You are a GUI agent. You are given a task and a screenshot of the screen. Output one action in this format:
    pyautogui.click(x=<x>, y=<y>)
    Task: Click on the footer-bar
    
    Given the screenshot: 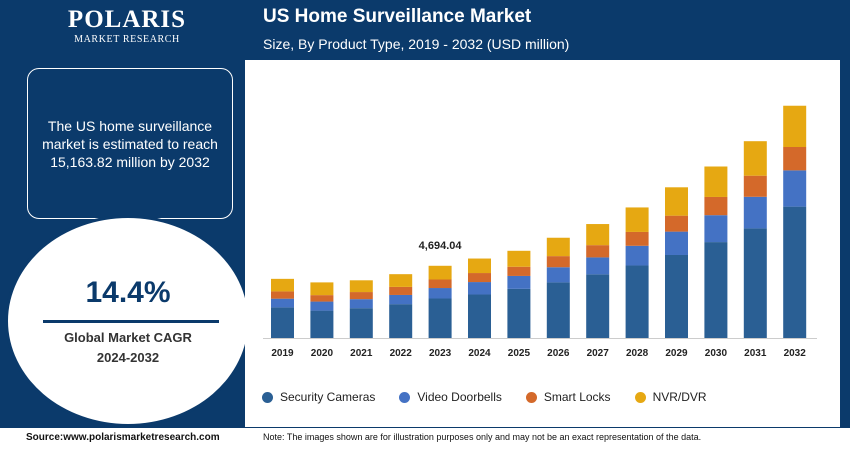 What is the action you would take?
    pyautogui.click(x=425, y=439)
    